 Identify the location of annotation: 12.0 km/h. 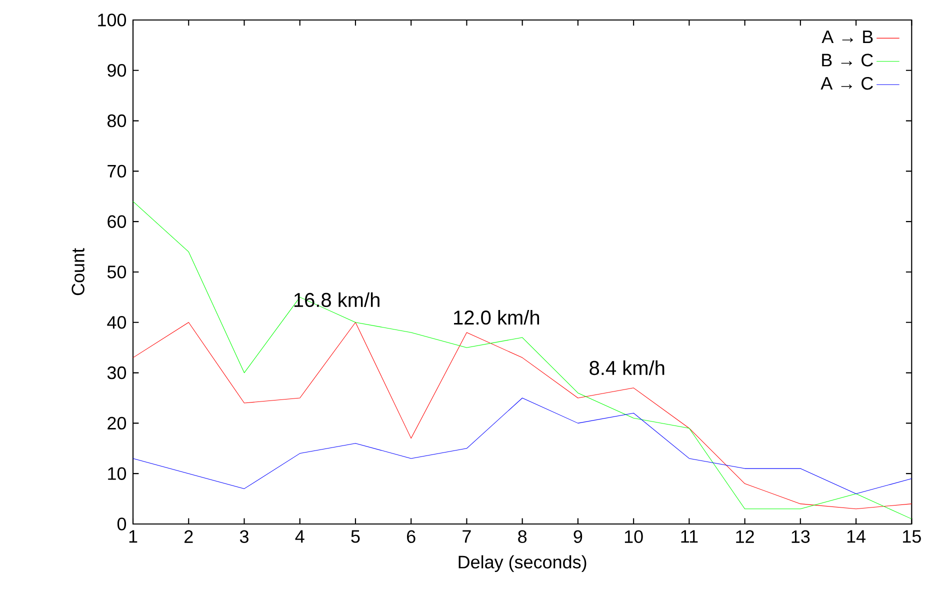
(497, 317).